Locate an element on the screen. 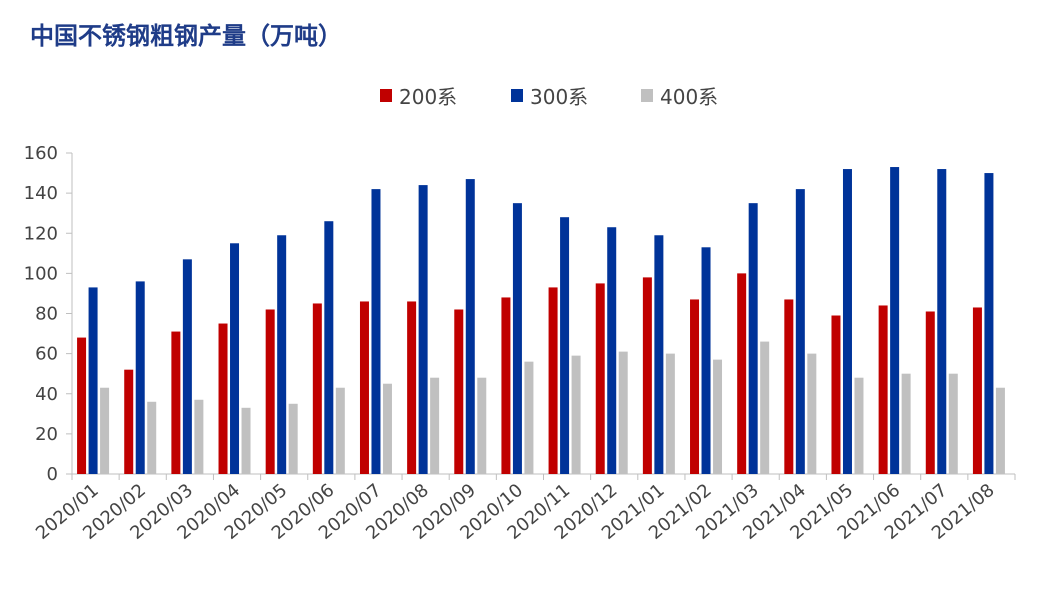 This screenshot has height=590, width=1046. bar-200系-2020/06 is located at coordinates (317, 388).